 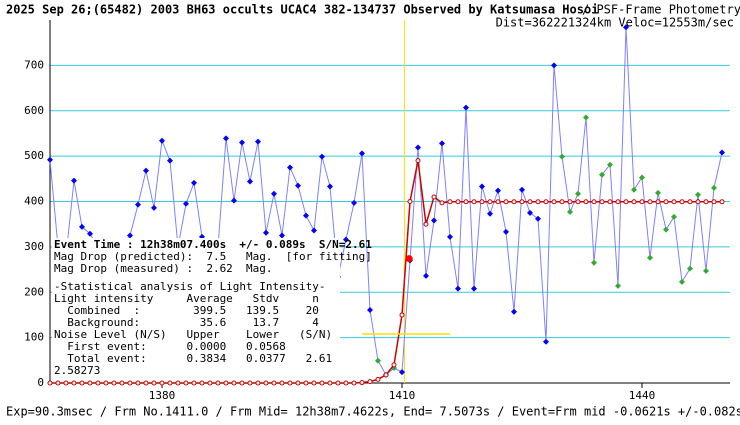 I want to click on chart-subtitle: / PSF-Frame Photometry /, so click(x=661, y=10).